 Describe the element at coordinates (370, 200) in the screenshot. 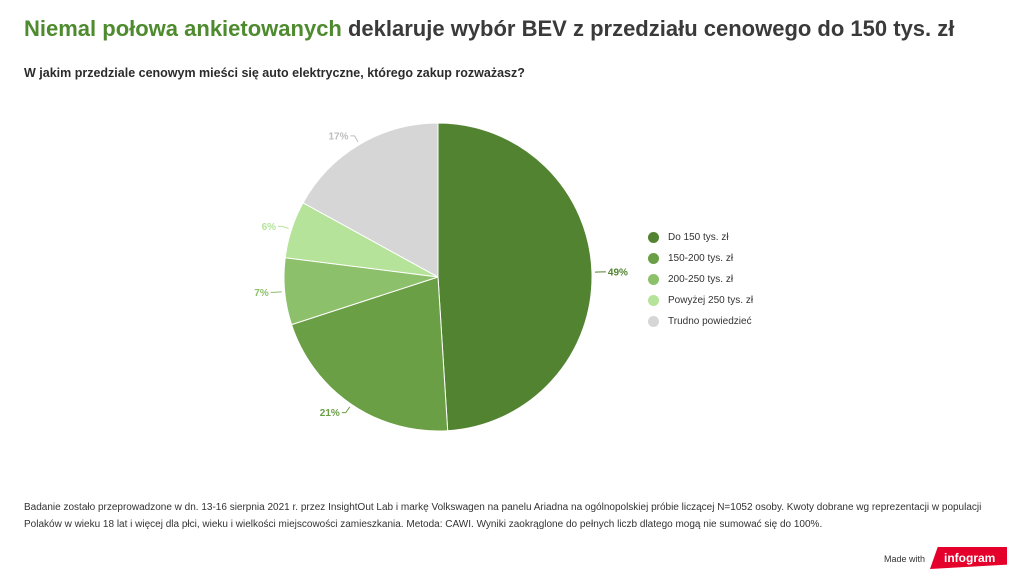

I see `pie-slice-trudno-powiedziec` at that location.